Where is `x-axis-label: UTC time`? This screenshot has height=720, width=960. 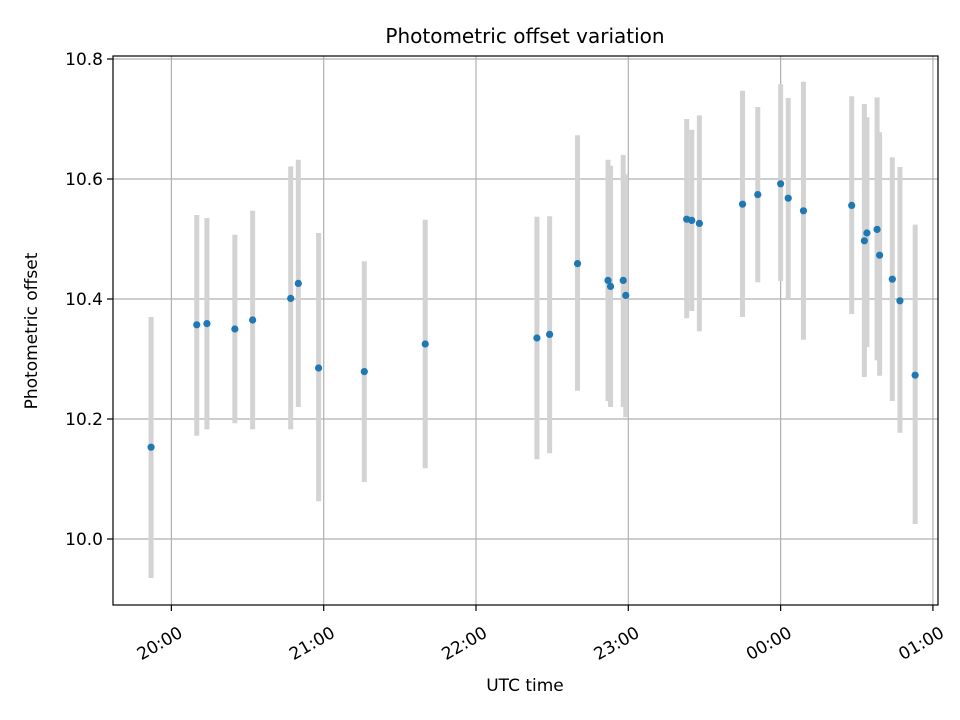 x-axis-label: UTC time is located at coordinates (525, 686).